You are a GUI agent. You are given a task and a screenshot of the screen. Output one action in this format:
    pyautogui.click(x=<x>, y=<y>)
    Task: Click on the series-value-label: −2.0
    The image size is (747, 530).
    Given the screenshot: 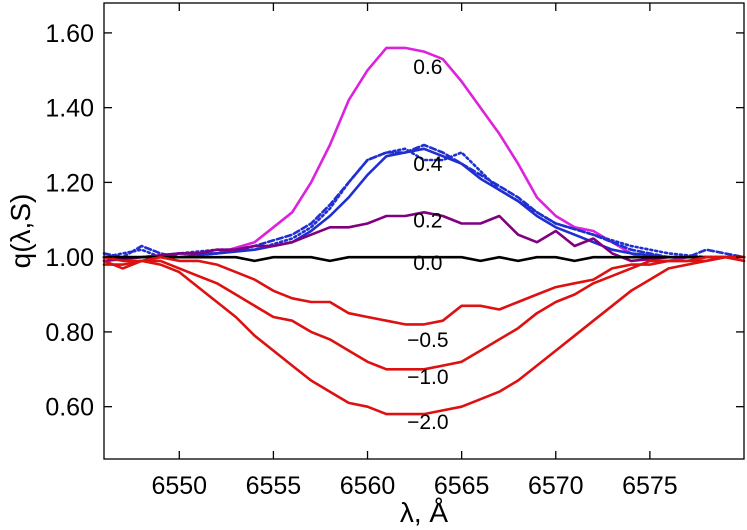 What is the action you would take?
    pyautogui.click(x=427, y=422)
    